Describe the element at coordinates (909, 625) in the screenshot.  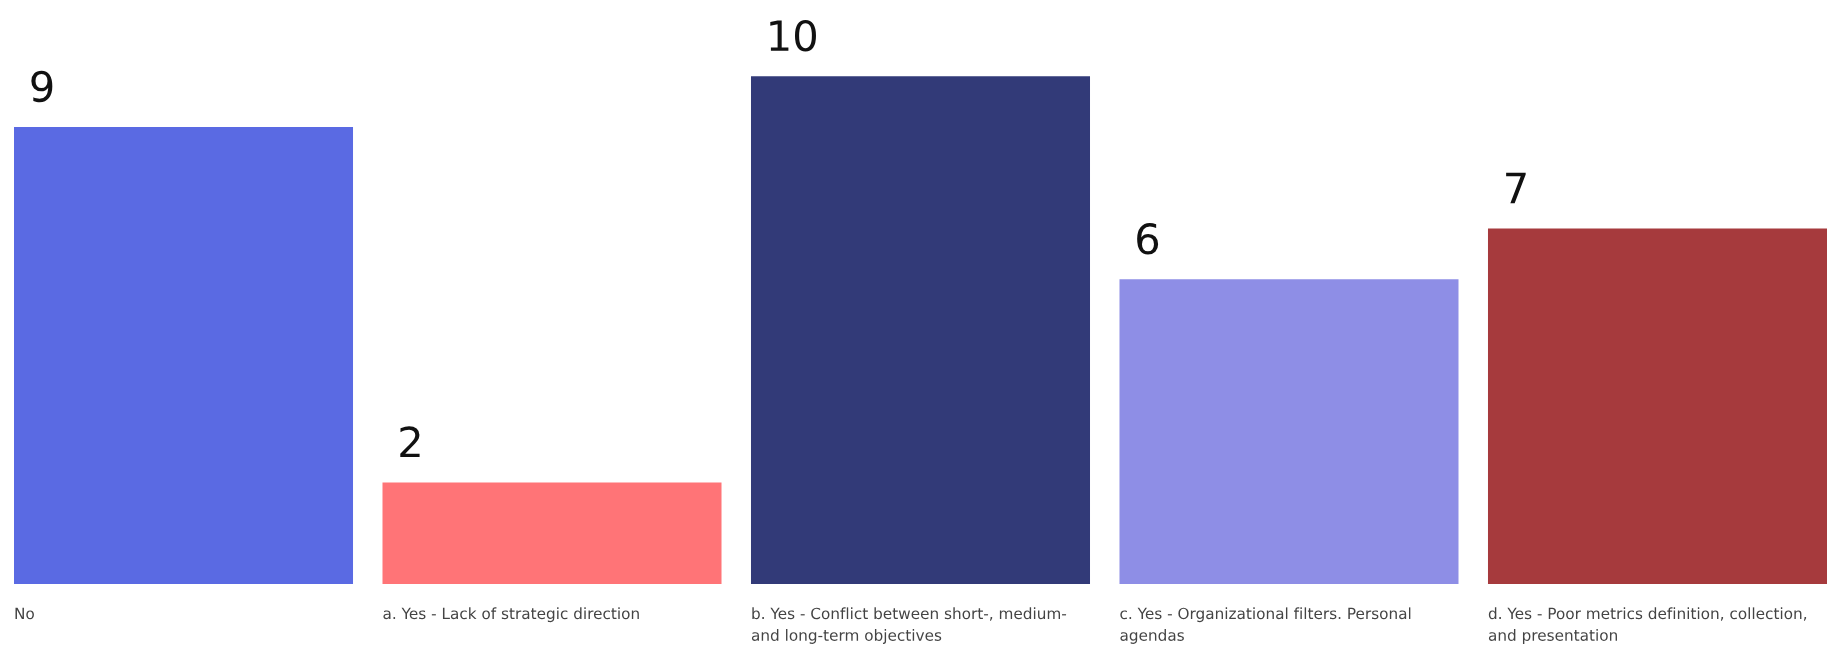
I see `x-tick-label: b. Yes - Conflict between short-, medium- and long-term objectives` at that location.